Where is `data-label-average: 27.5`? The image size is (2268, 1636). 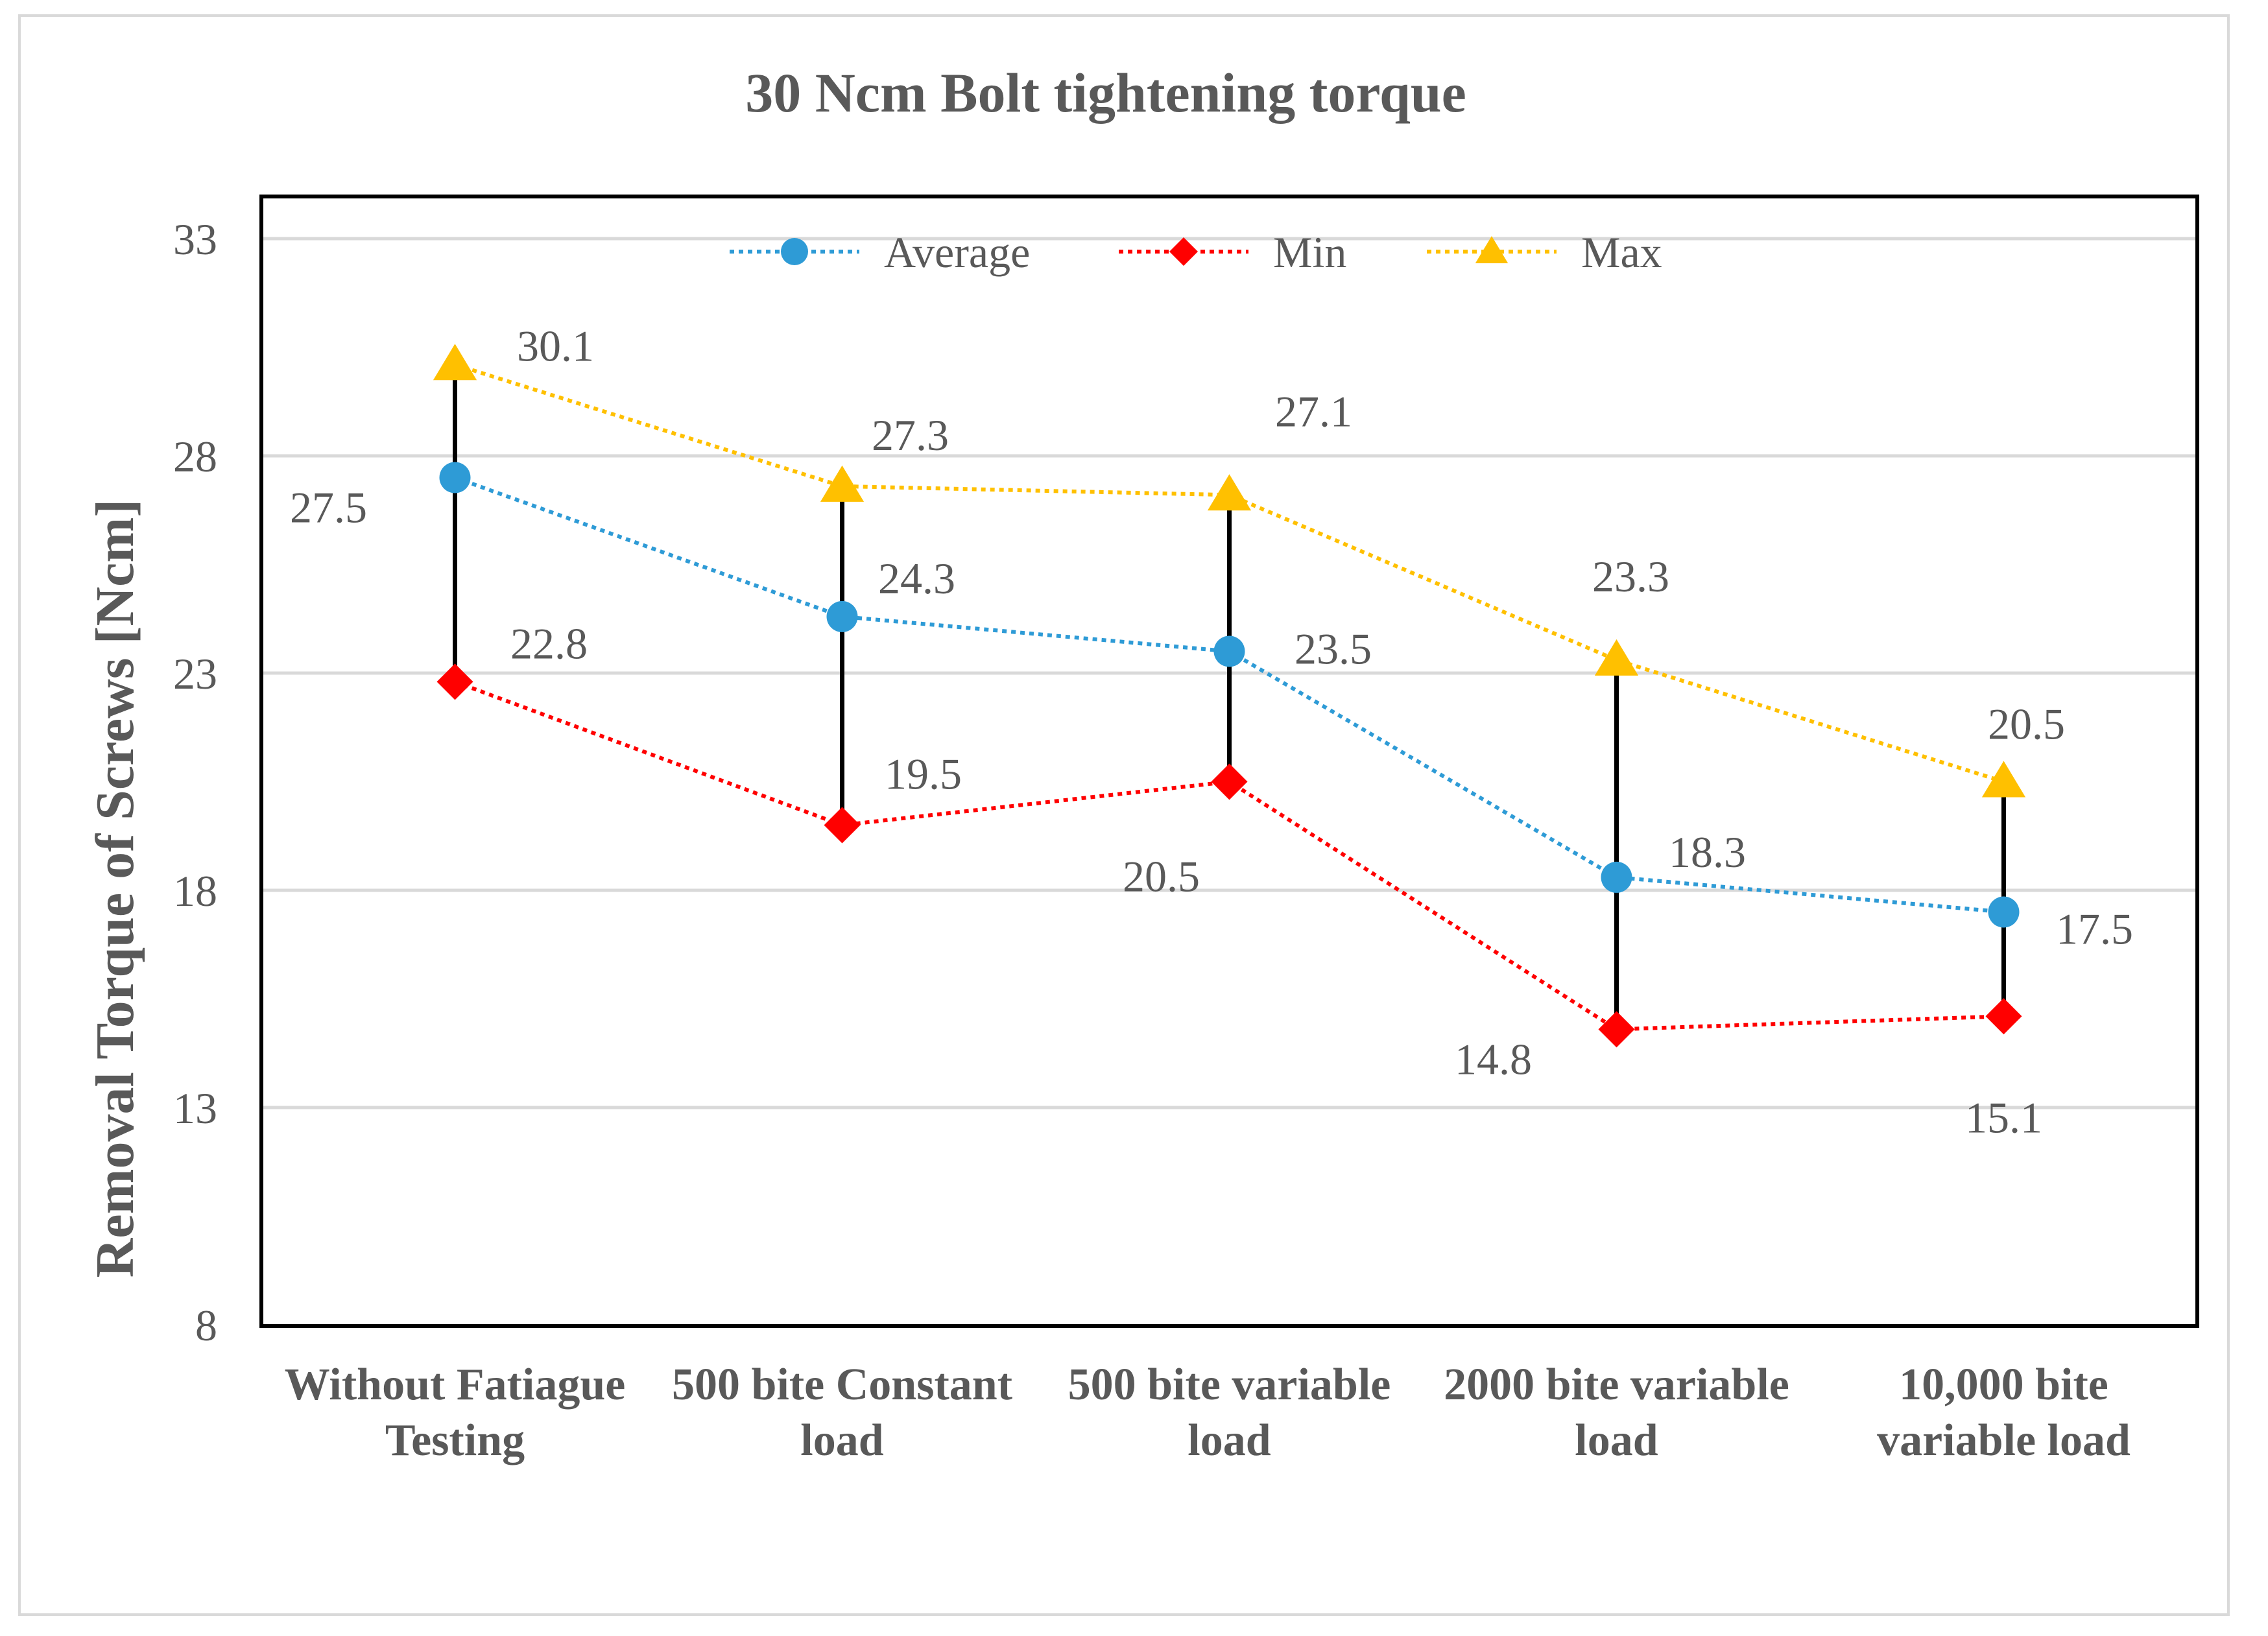 data-label-average: 27.5 is located at coordinates (328, 508).